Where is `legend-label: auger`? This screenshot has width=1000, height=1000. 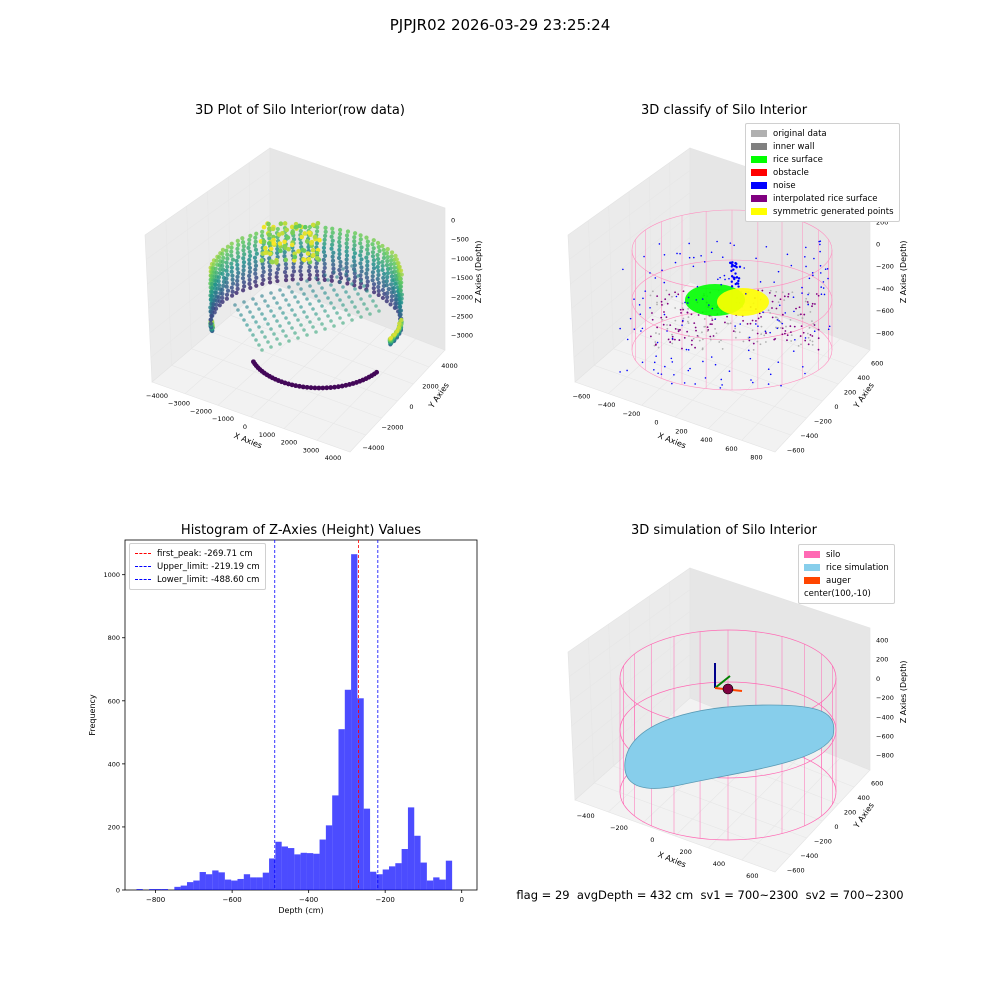
legend-label: auger is located at coordinates (838, 580).